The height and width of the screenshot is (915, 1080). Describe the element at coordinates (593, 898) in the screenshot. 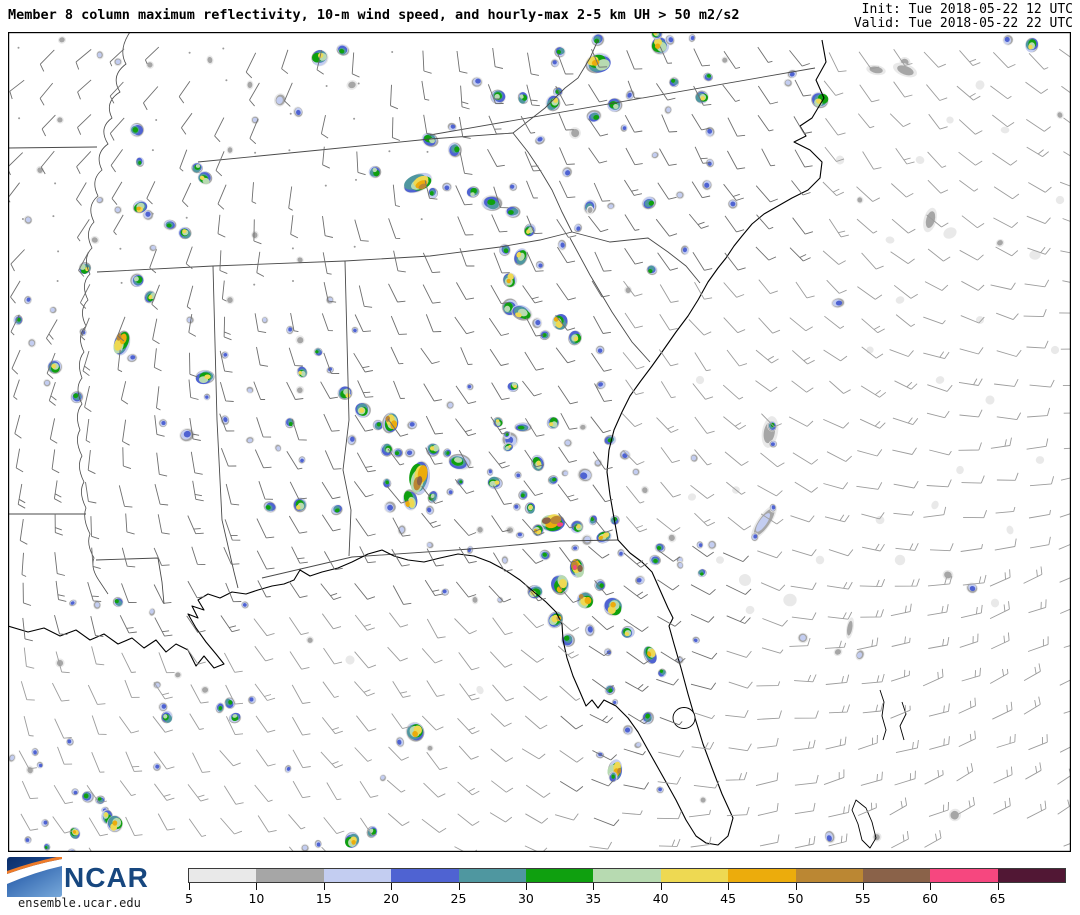

I see `colorbar-tick-label: 35` at that location.